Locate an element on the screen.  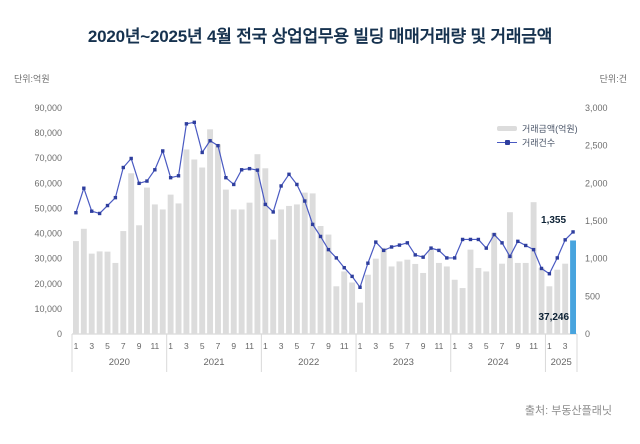
left-axis-tick-label: 30,000 is located at coordinates (48, 259).